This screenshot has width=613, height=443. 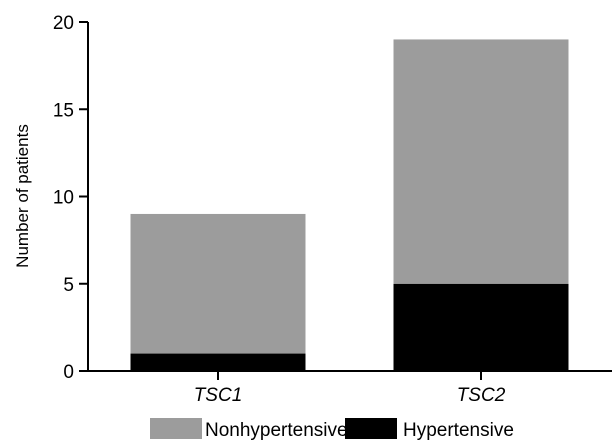 I want to click on bar-tsc1-nonhypertensive, so click(x=218, y=283).